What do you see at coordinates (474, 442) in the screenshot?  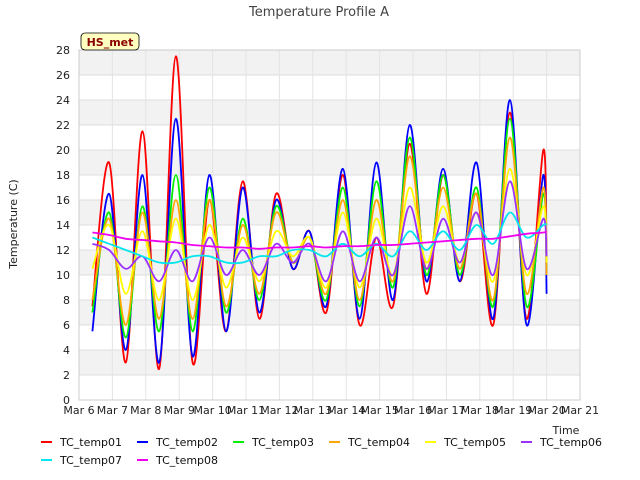 I see `legend-label: TC_temp05` at bounding box center [474, 442].